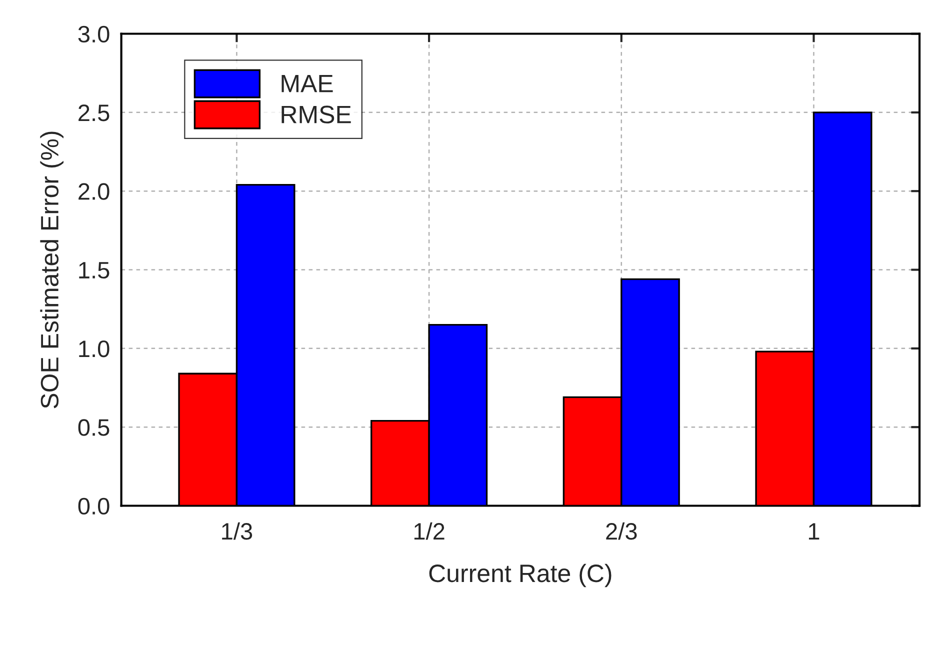  I want to click on x-tick-label: 1/3, so click(237, 531).